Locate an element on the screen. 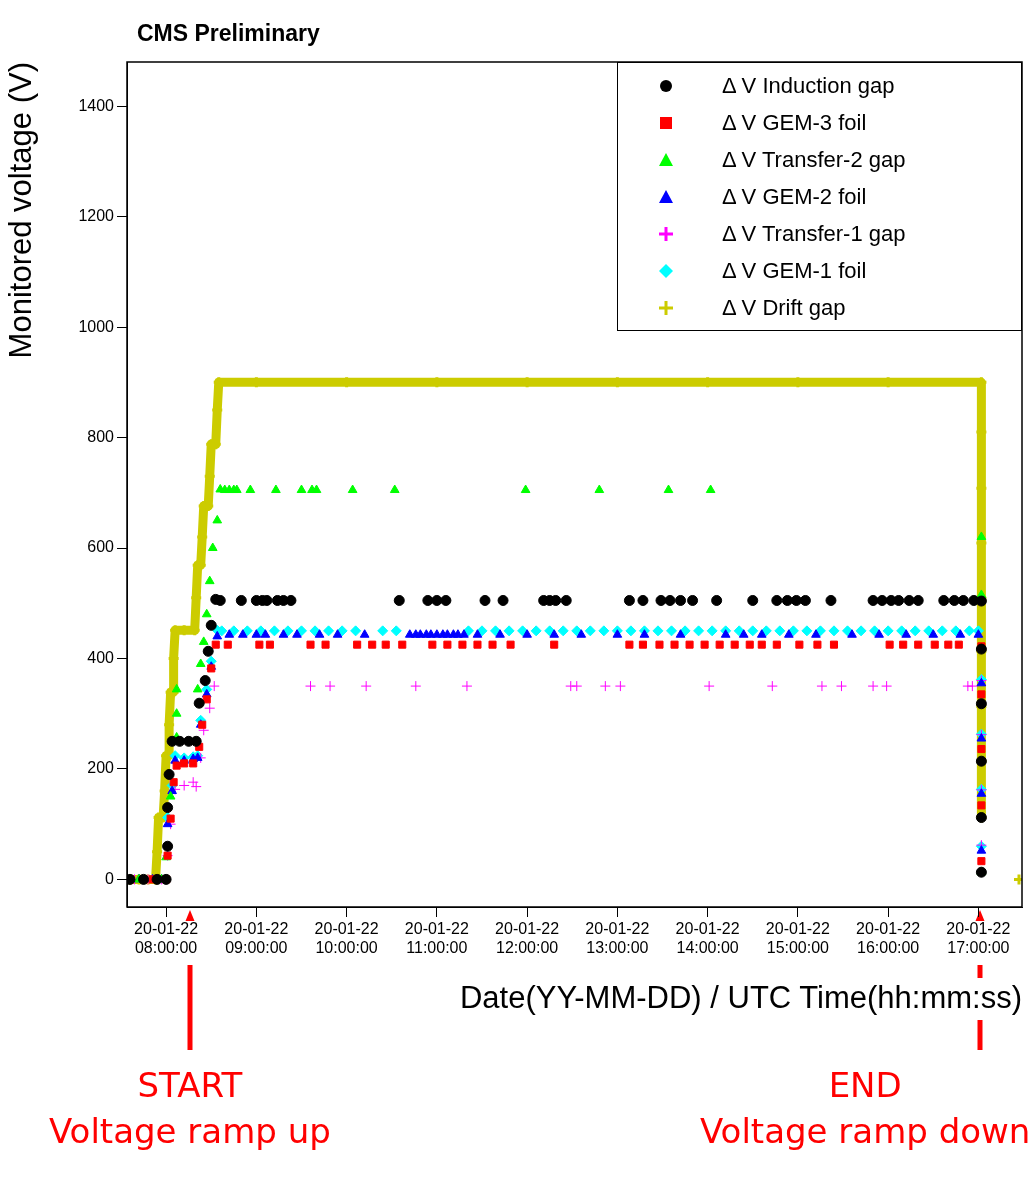  y-axis-title: Monitored voltage (V) is located at coordinates (21, 210).